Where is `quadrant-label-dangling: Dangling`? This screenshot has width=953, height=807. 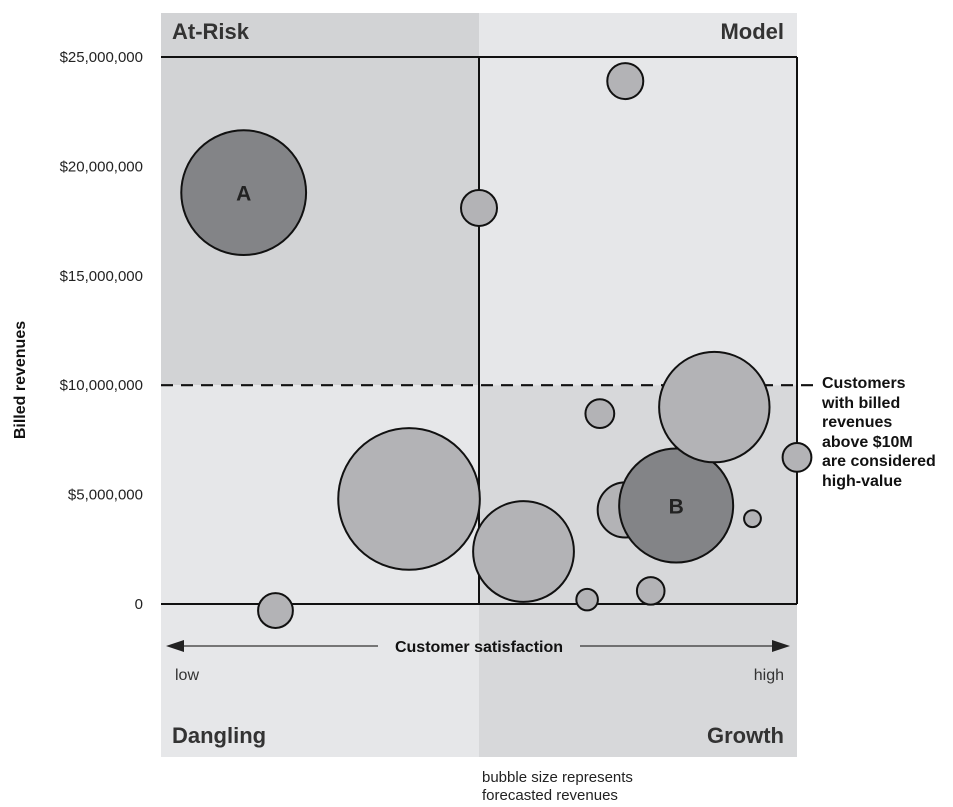 quadrant-label-dangling: Dangling is located at coordinates (219, 735).